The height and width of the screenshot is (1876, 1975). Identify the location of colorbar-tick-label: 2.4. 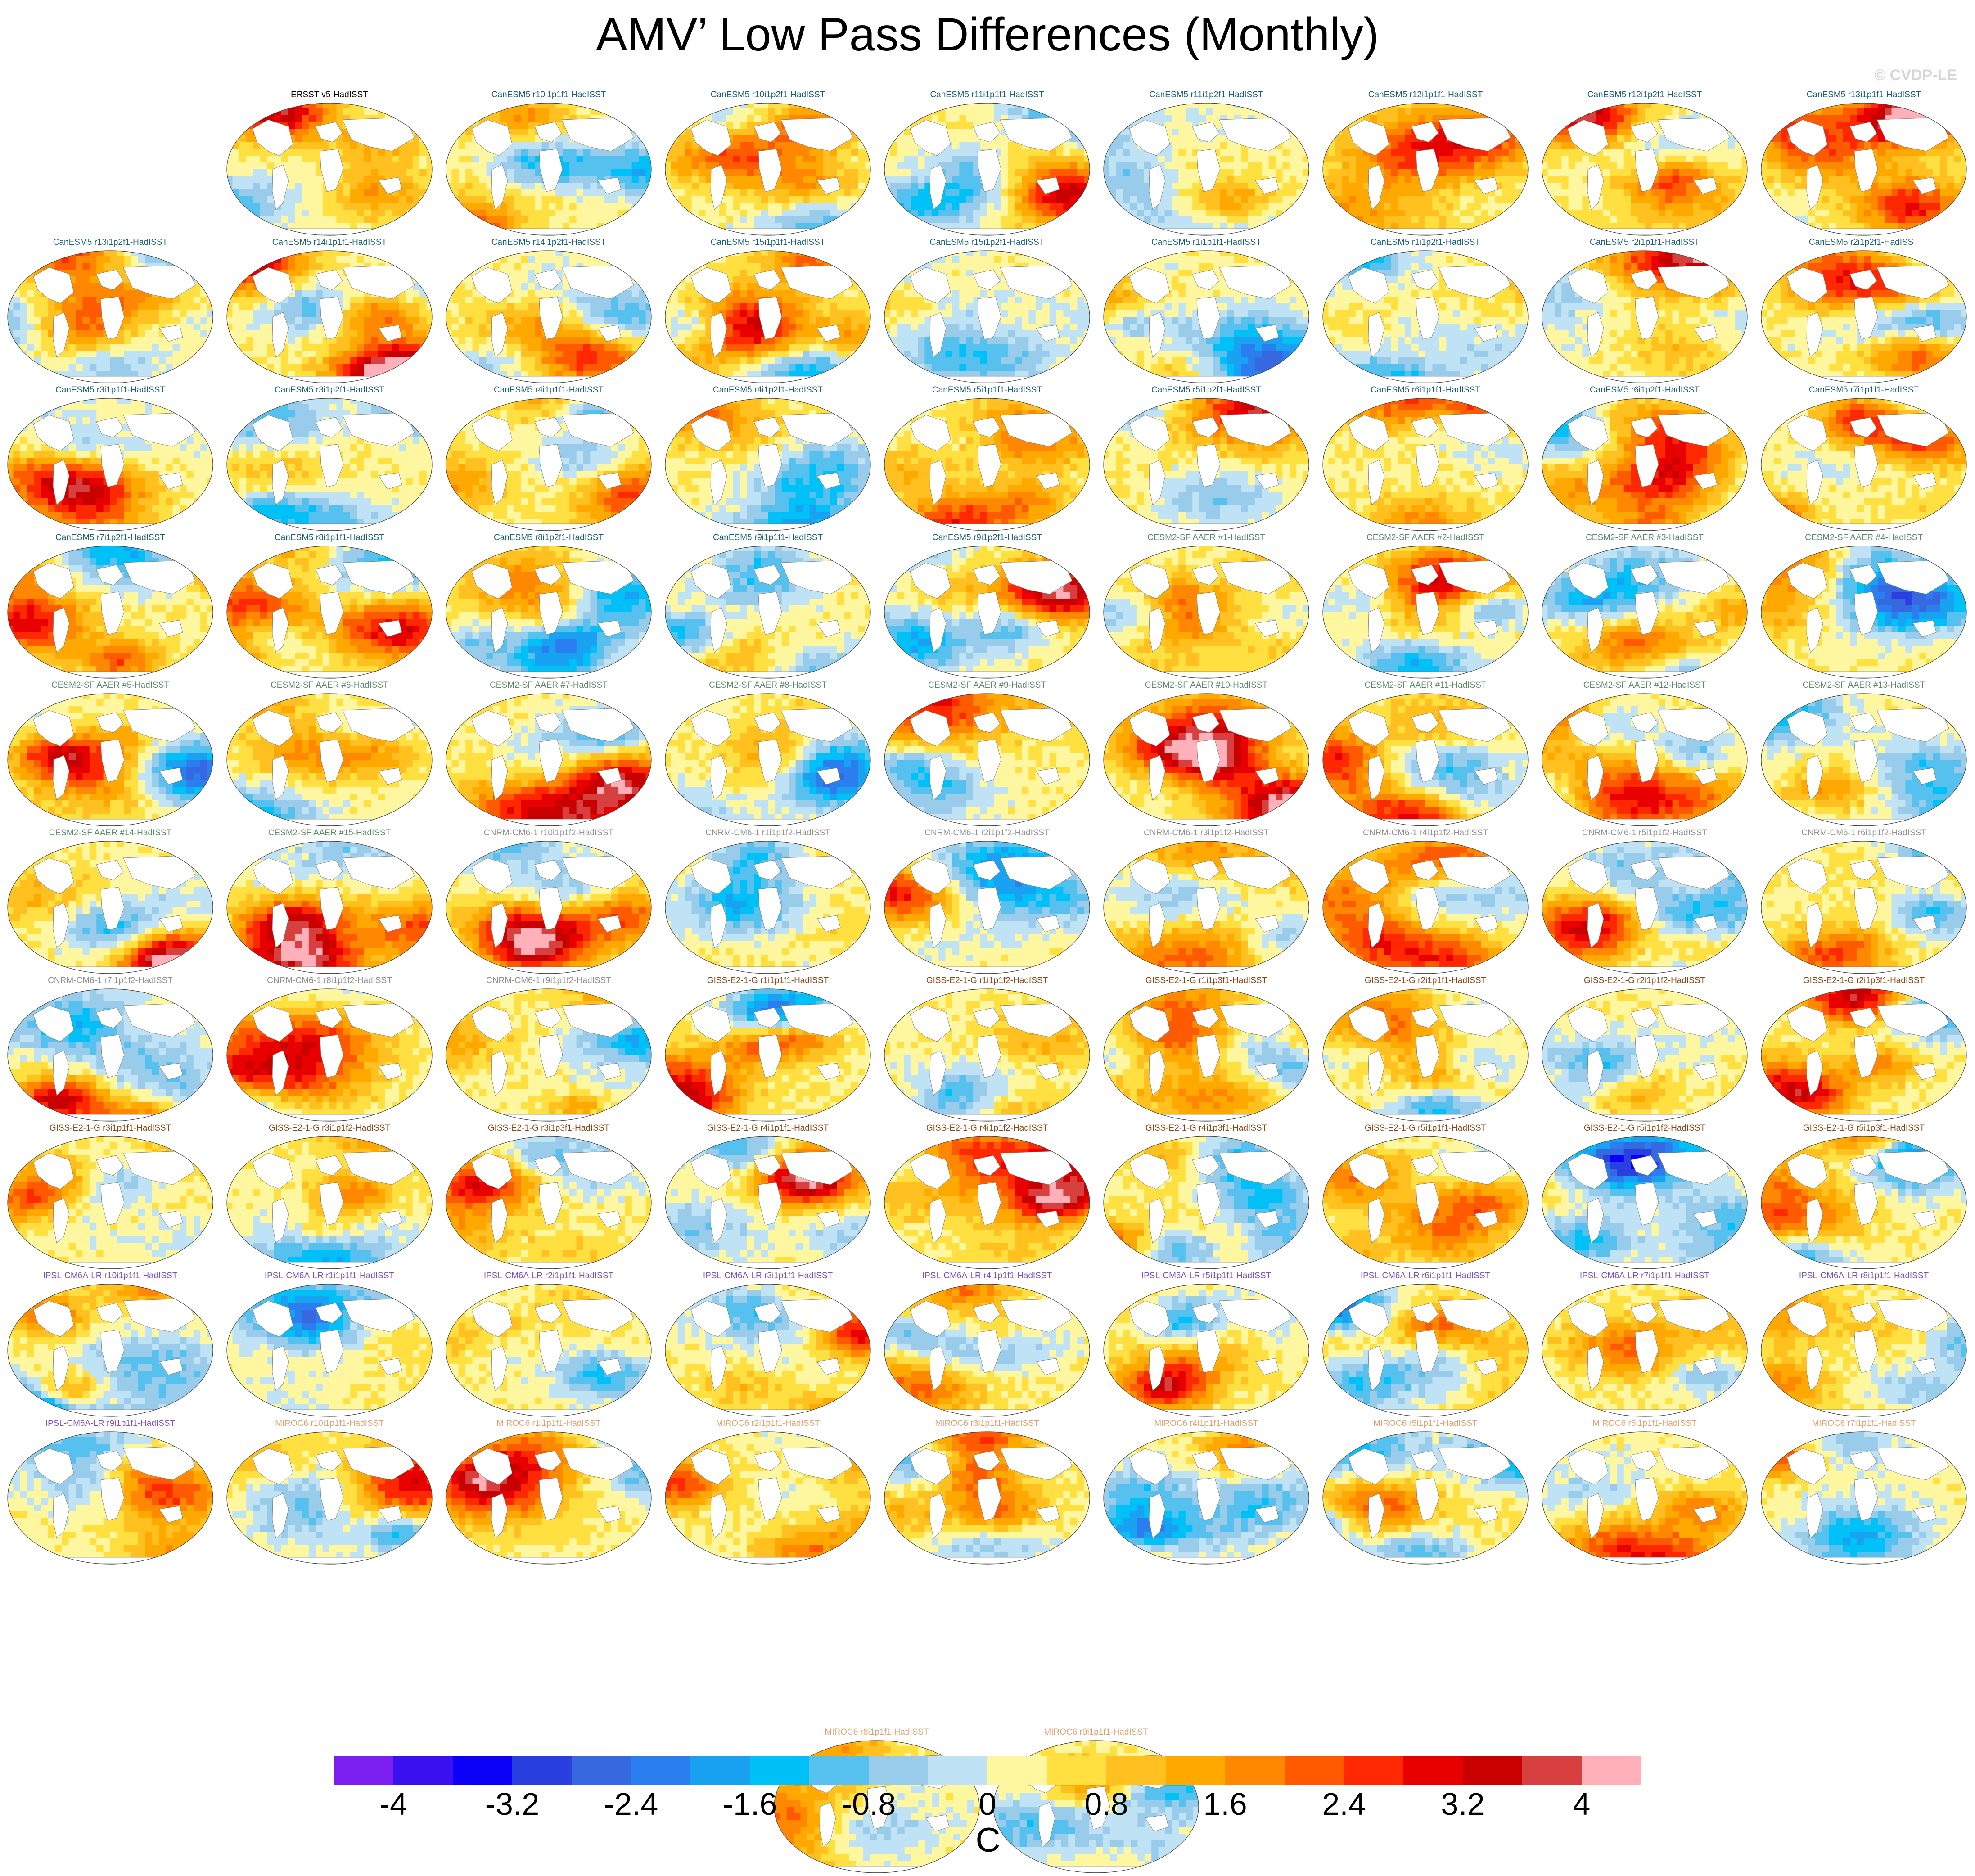
(1343, 1804).